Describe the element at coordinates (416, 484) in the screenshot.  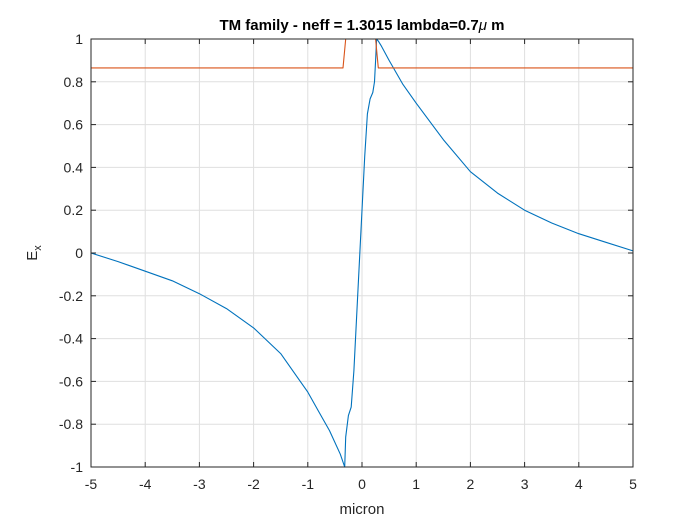
I see `x-tick-label: 1` at that location.